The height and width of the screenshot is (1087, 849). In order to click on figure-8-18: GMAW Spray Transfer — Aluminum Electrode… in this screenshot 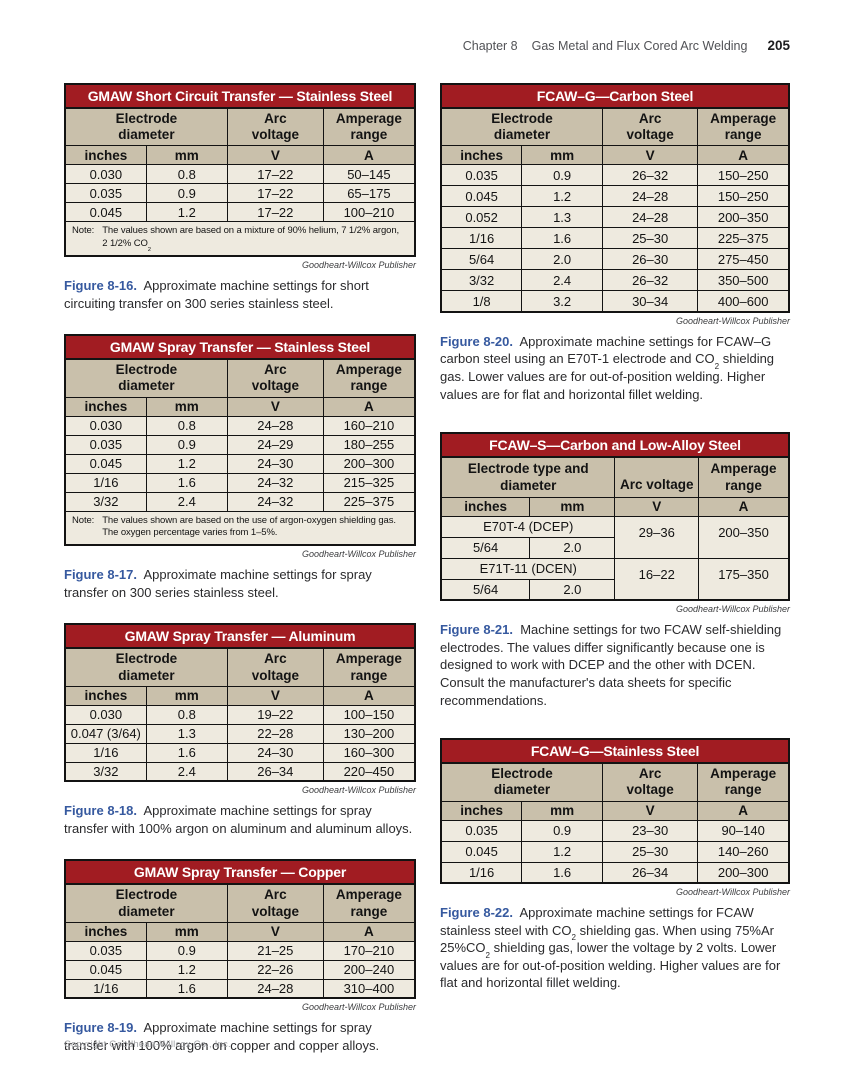, I will do `click(240, 730)`.